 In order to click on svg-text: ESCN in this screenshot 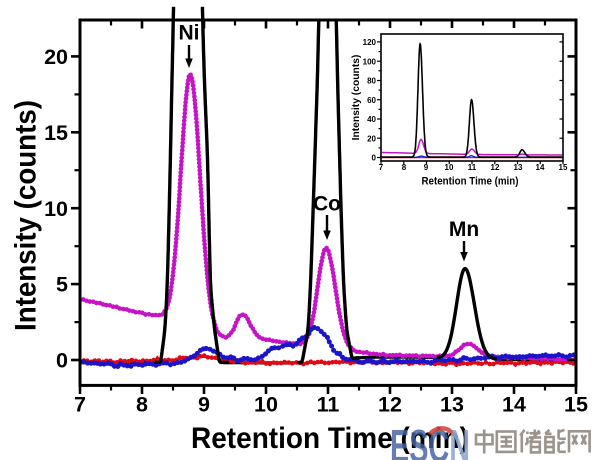, I will do `click(430, 440)`.